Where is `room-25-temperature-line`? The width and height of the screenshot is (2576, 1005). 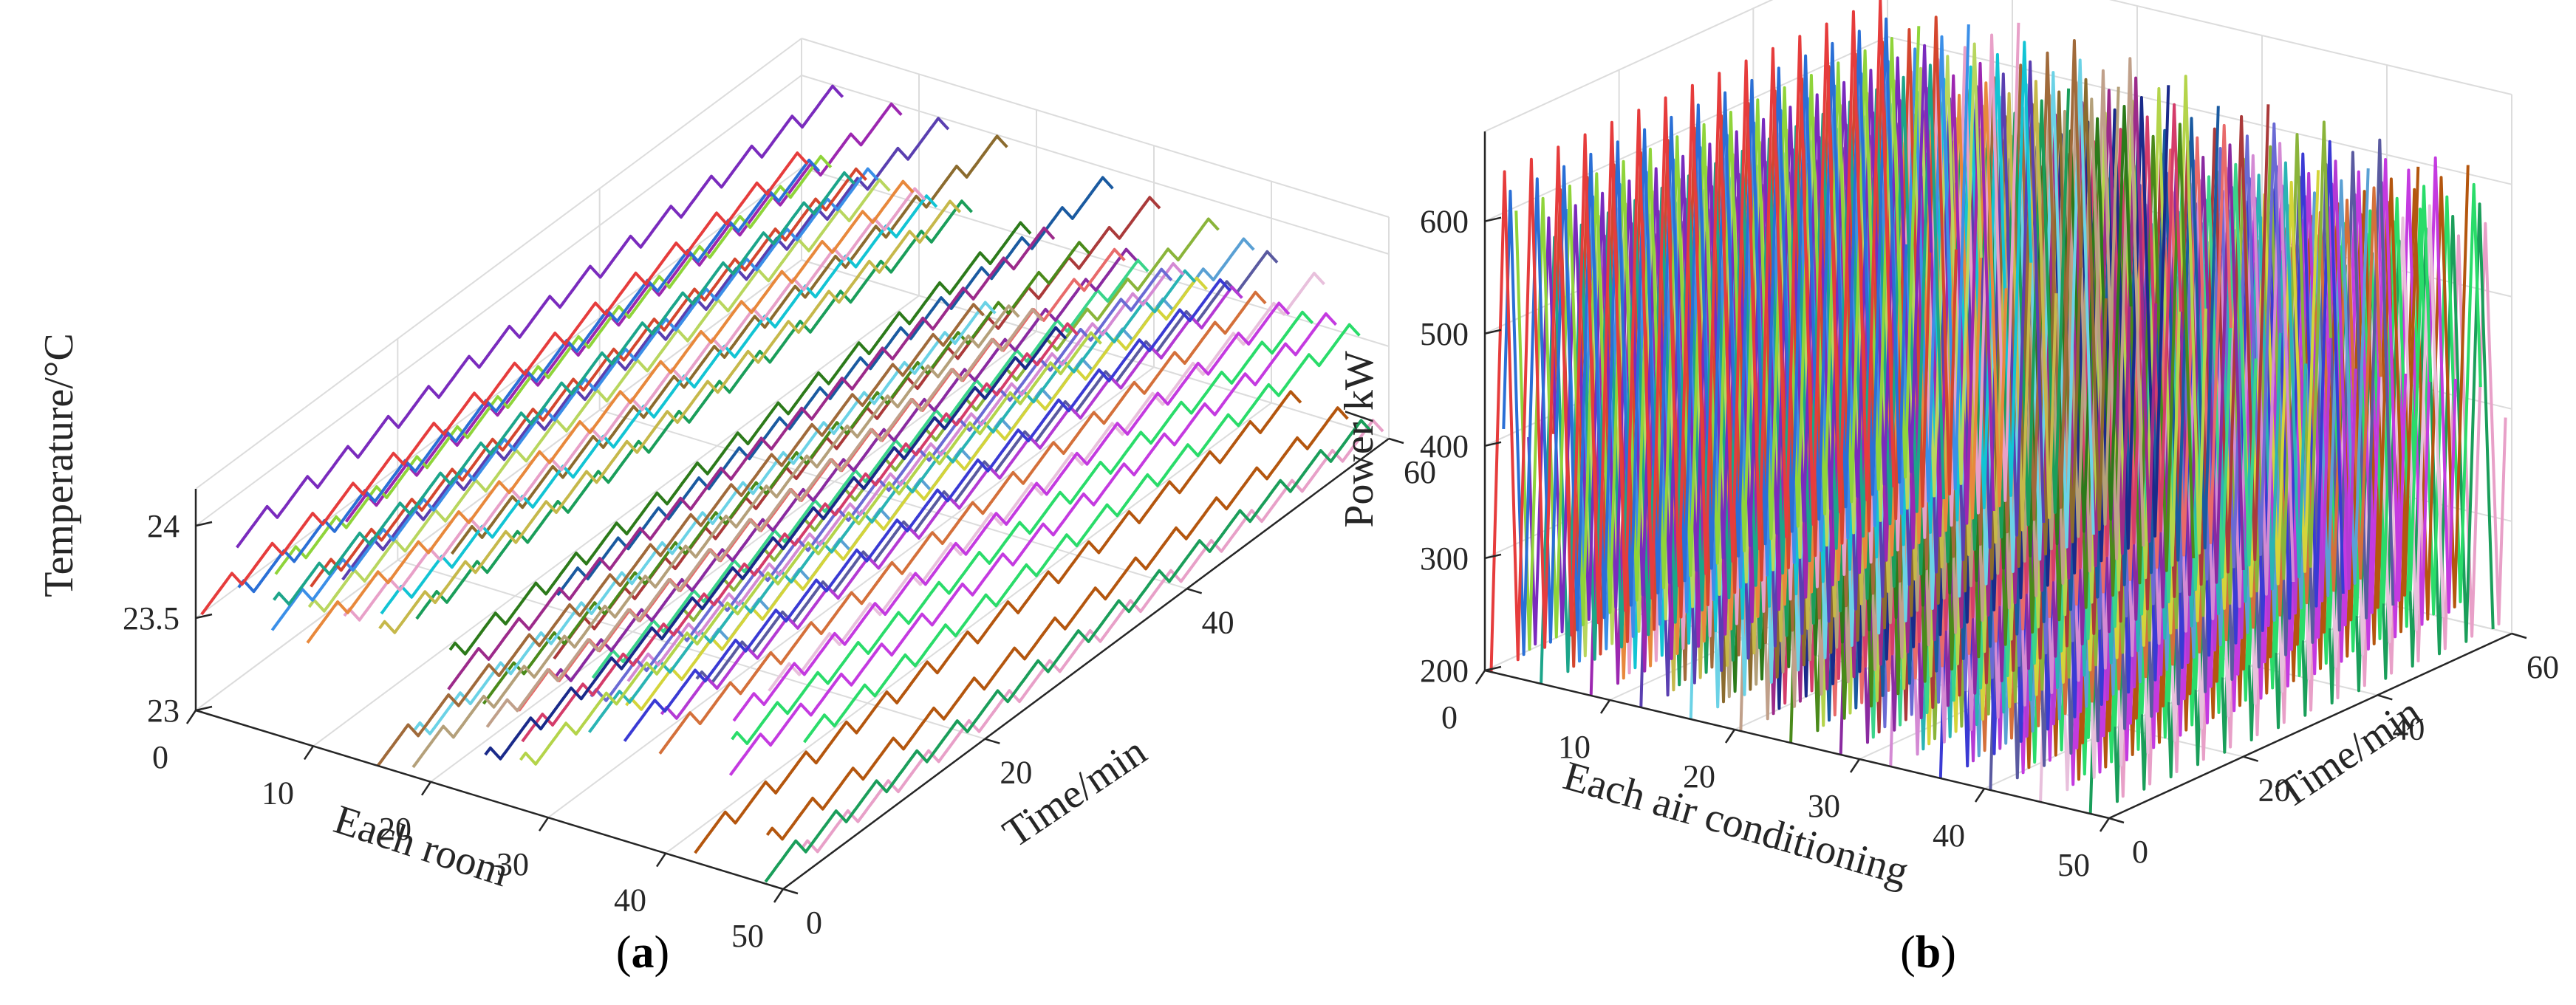 room-25-temperature-line is located at coordinates (786, 473).